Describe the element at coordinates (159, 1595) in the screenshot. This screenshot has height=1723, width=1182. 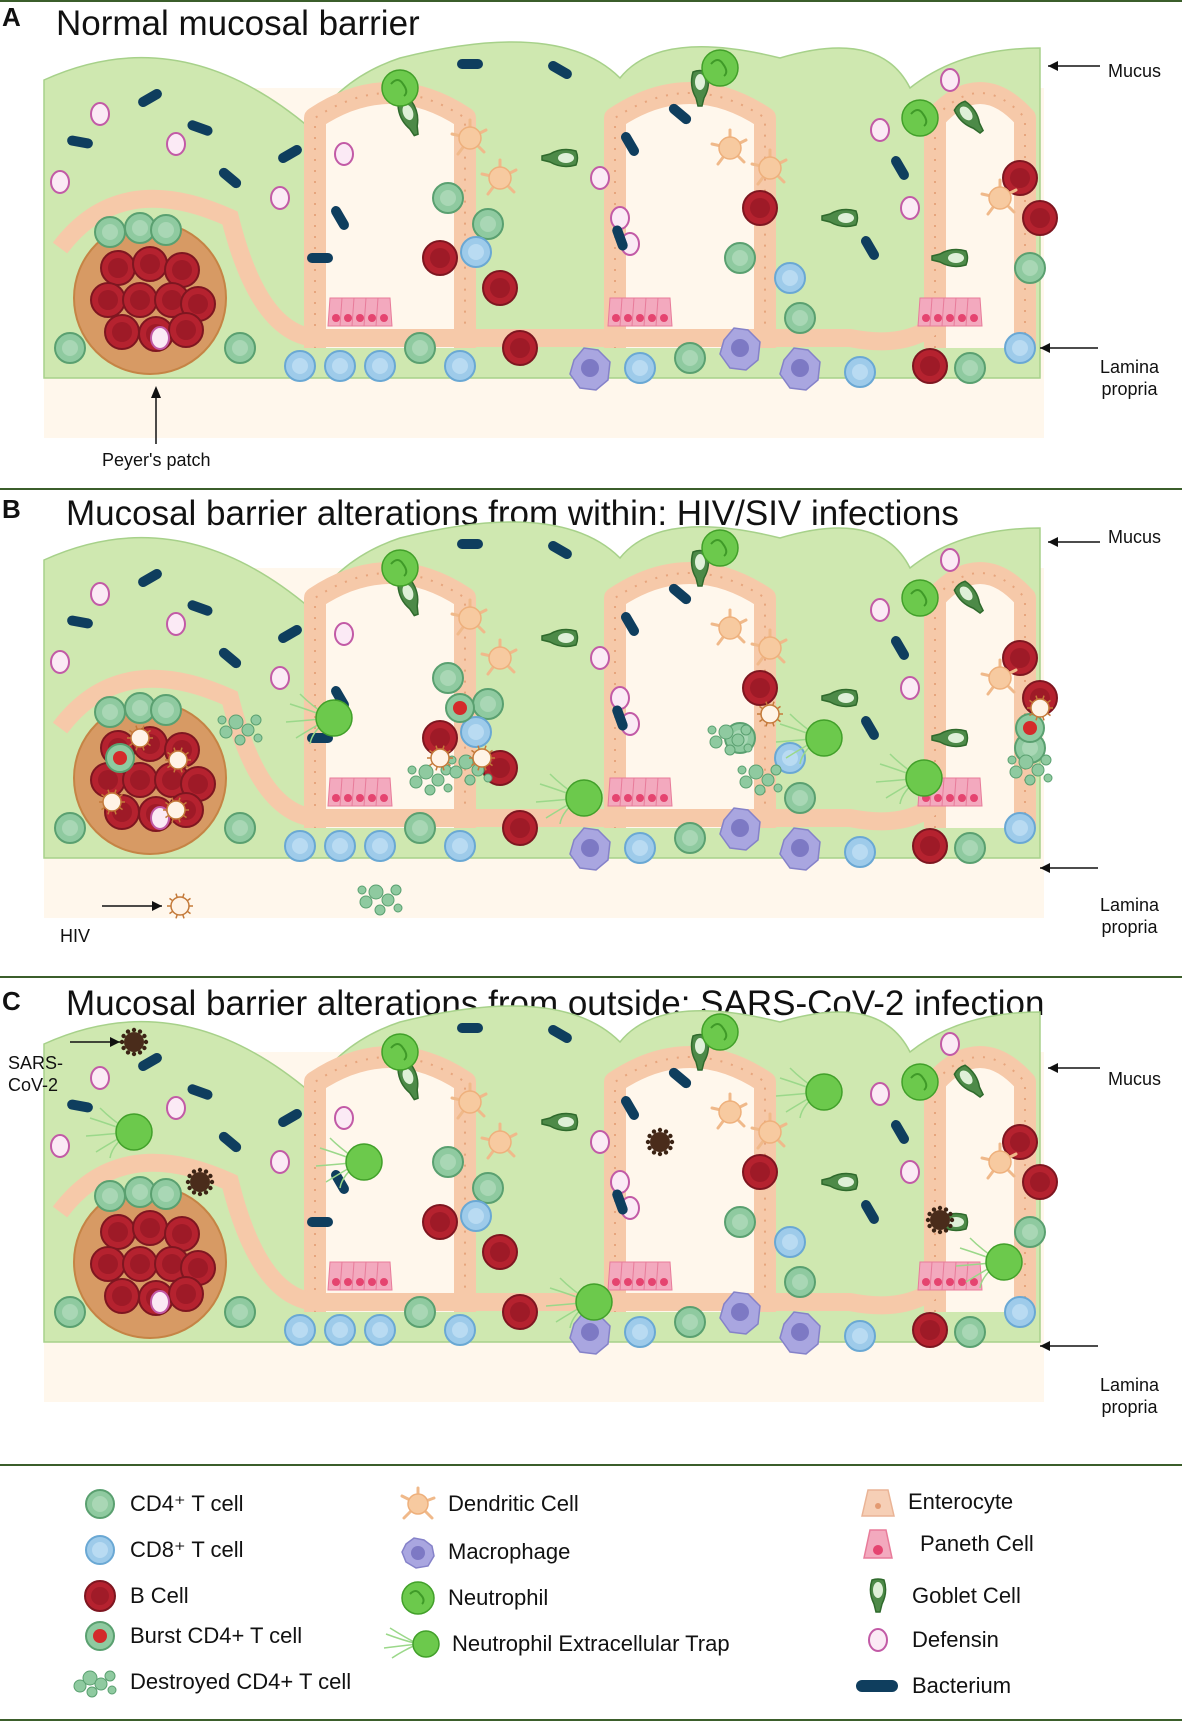
I see `legend-label: B Cell` at that location.